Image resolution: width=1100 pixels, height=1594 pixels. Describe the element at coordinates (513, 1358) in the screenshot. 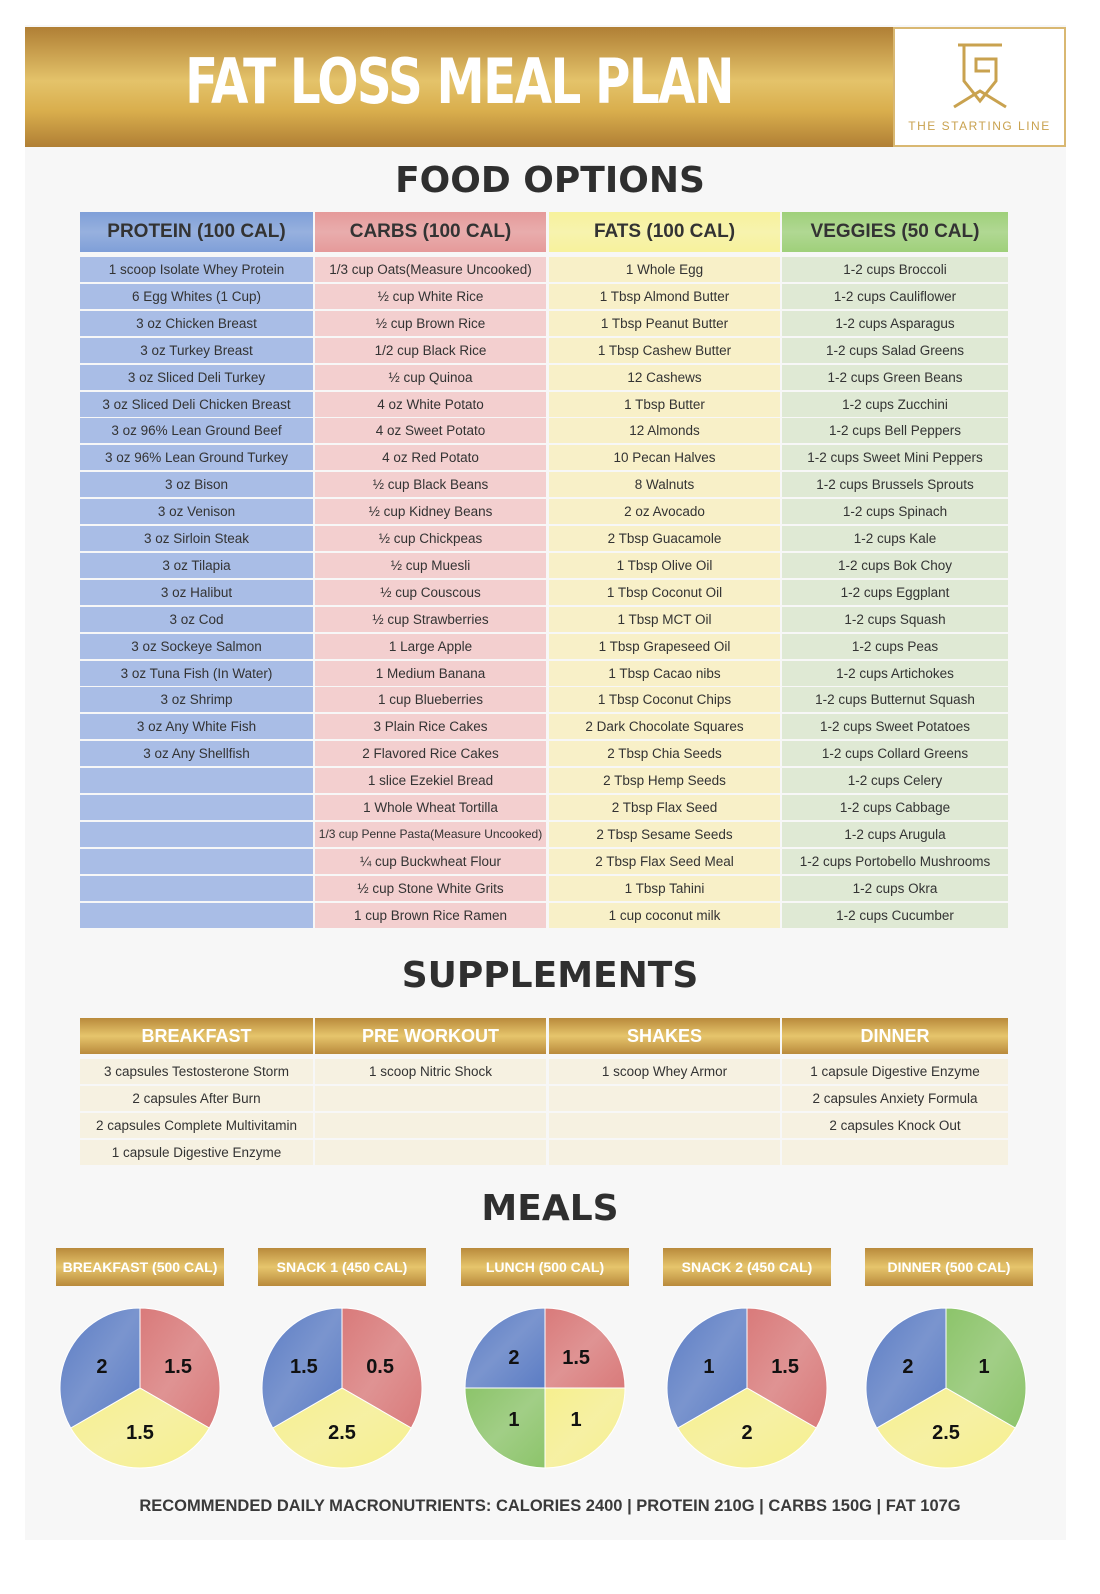

I see `pie-slice-label: 2` at that location.